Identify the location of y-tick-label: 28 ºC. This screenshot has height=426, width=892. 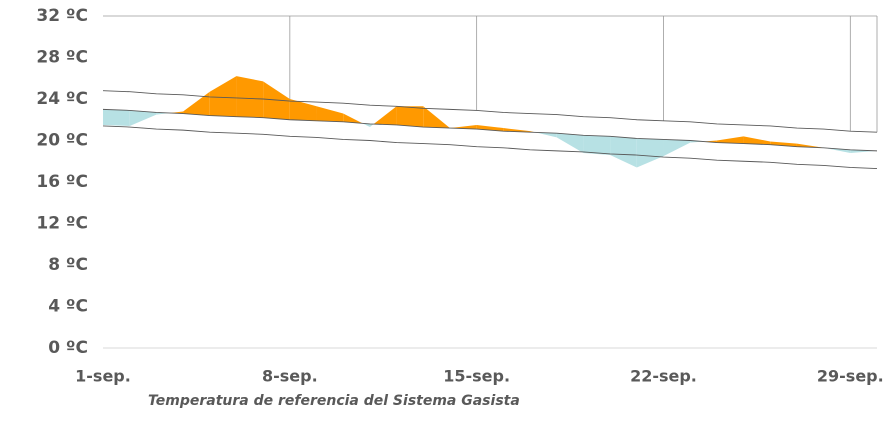
(62, 58).